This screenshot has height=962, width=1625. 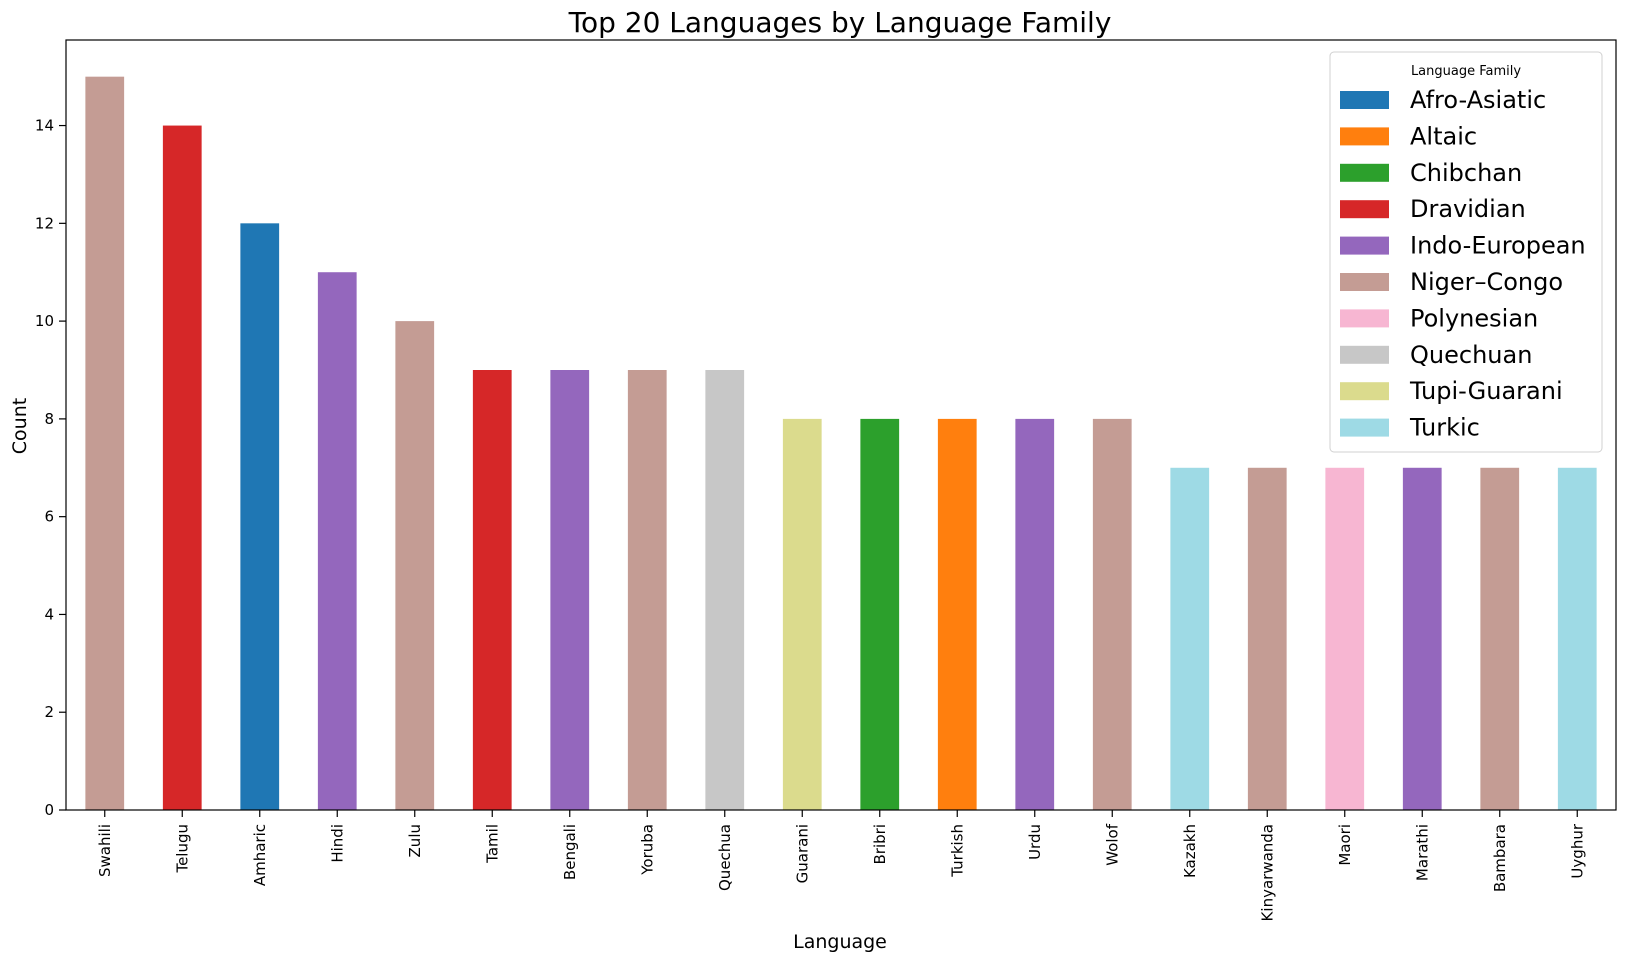 What do you see at coordinates (105, 443) in the screenshot?
I see `bar-swahili` at bounding box center [105, 443].